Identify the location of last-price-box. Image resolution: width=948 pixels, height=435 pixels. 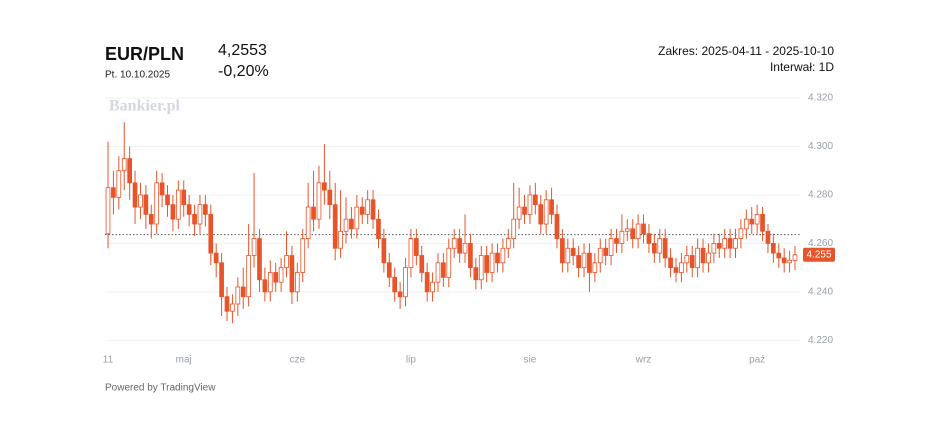
(819, 254).